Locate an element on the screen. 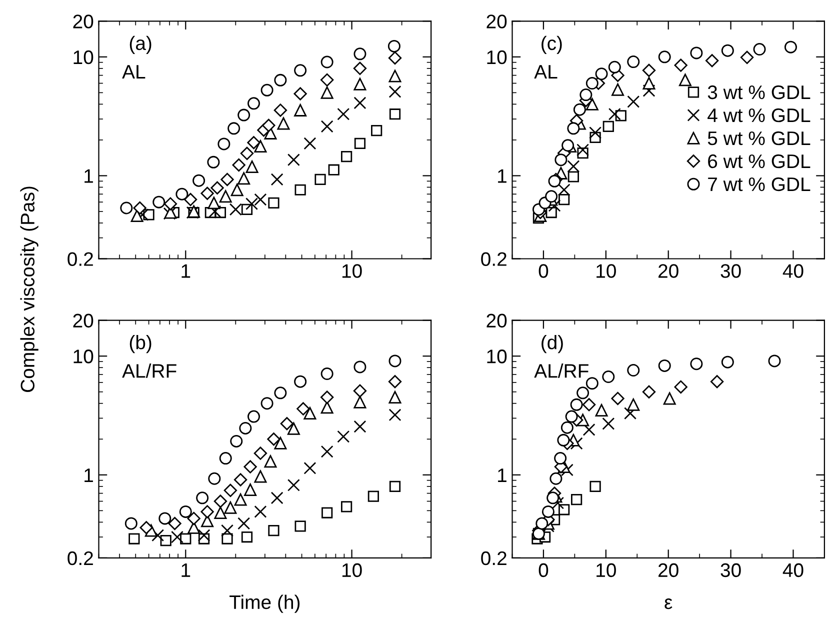 The image size is (837, 622). annotation: (a) is located at coordinates (141, 45).